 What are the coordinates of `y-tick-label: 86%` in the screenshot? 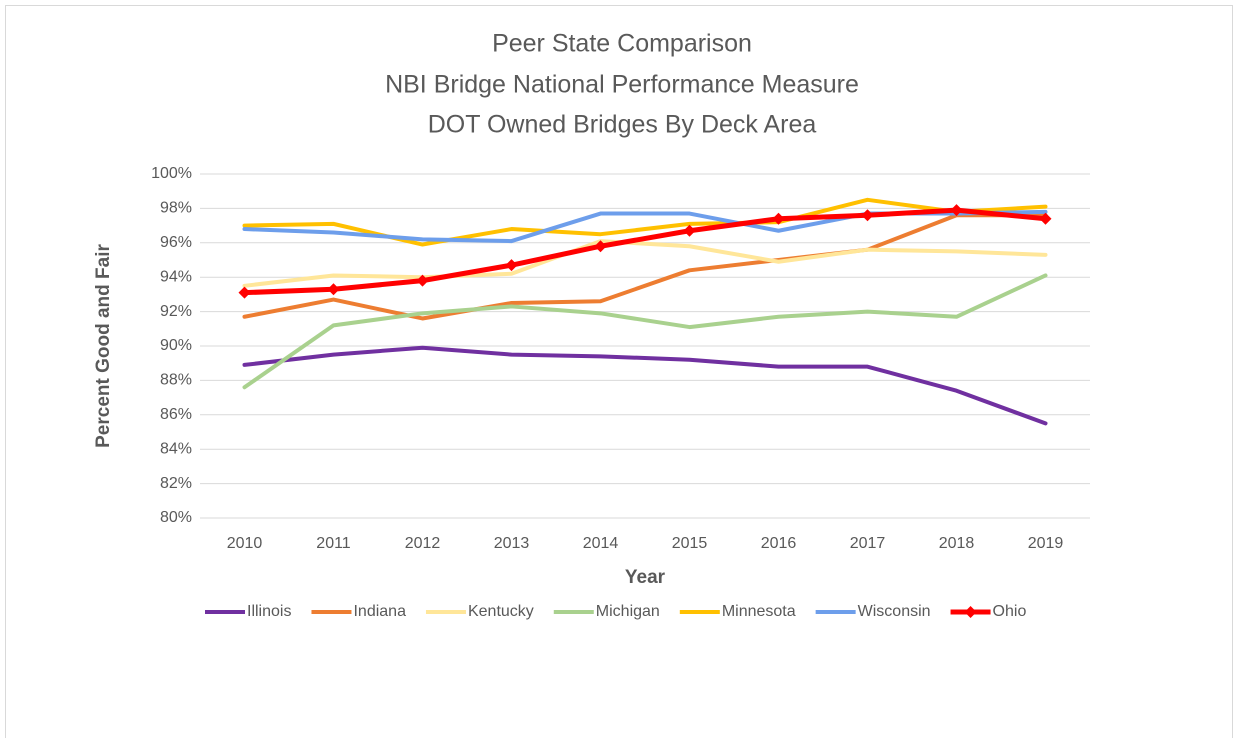 It's located at (176, 414).